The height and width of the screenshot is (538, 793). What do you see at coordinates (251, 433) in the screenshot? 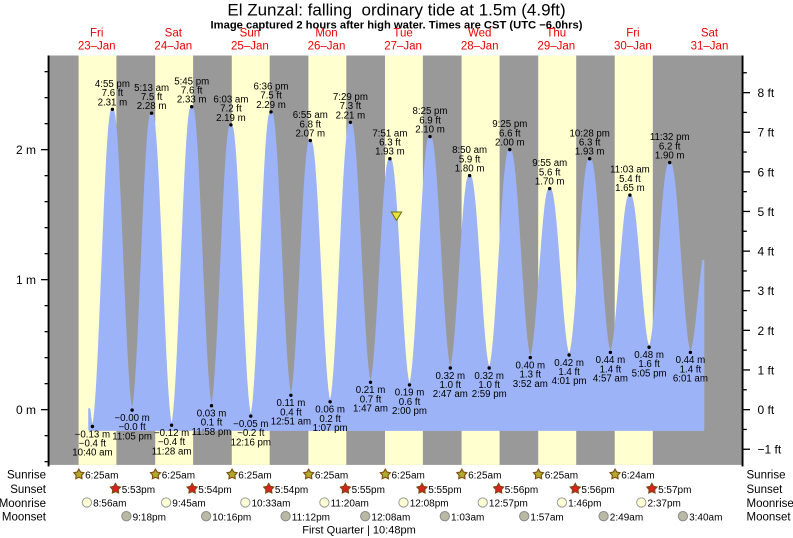
I see `svg-text: −0.2 ft` at bounding box center [251, 433].